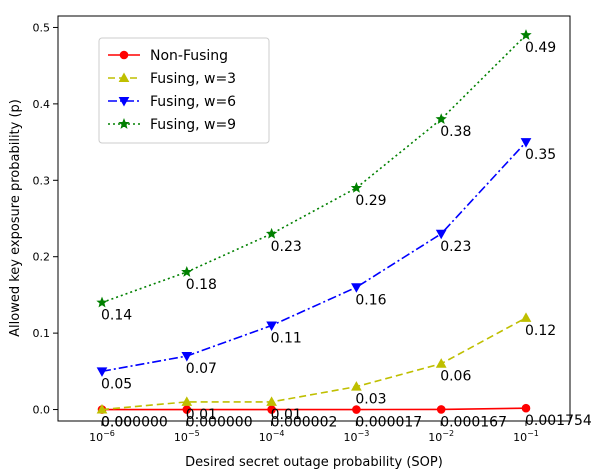 The image size is (598, 475). Describe the element at coordinates (357, 436) in the screenshot. I see `x-tick-label: 10⁻³` at that location.